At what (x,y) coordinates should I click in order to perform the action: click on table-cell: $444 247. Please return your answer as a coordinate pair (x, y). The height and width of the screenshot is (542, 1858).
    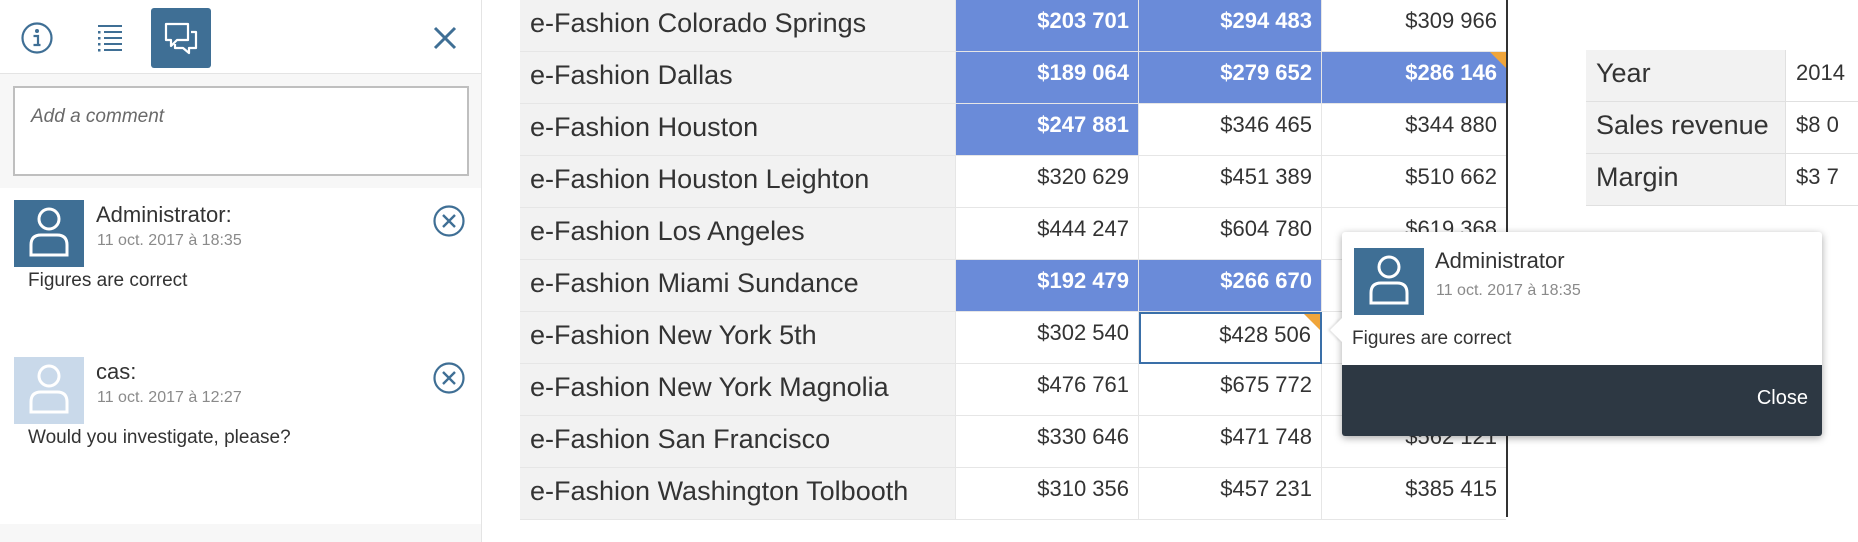
    Looking at the image, I should click on (1047, 234).